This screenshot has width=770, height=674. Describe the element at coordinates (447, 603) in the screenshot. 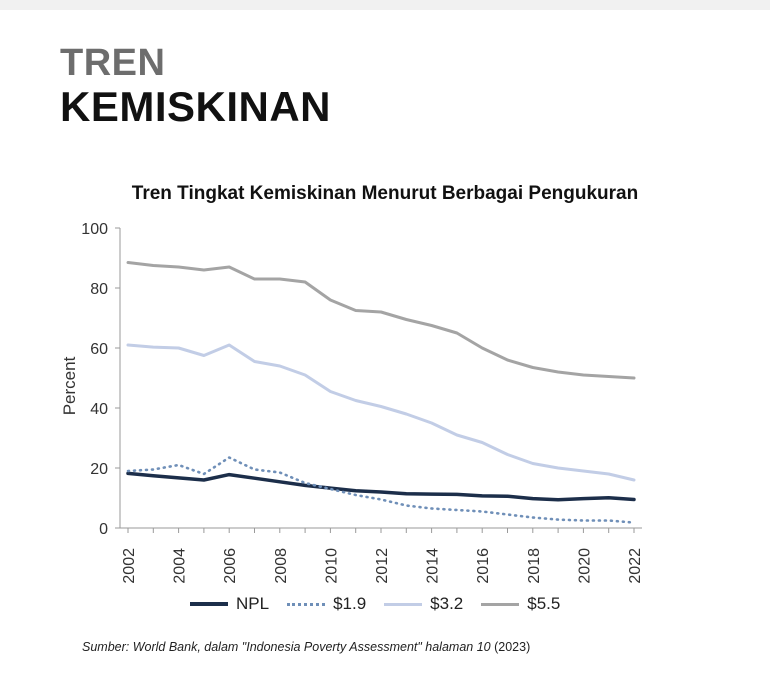

I see `legend-label-3-2: $3.2` at that location.